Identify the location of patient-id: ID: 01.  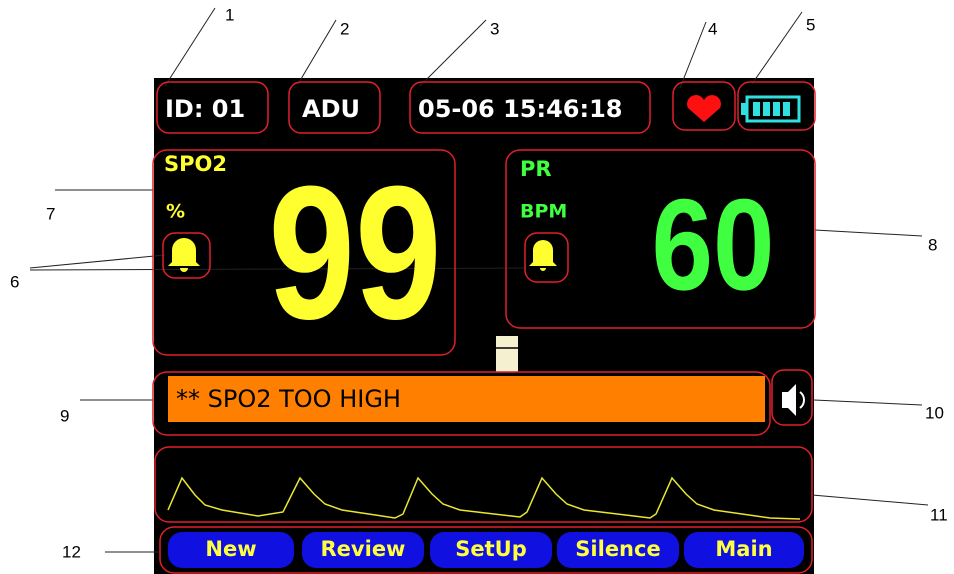
(205, 109).